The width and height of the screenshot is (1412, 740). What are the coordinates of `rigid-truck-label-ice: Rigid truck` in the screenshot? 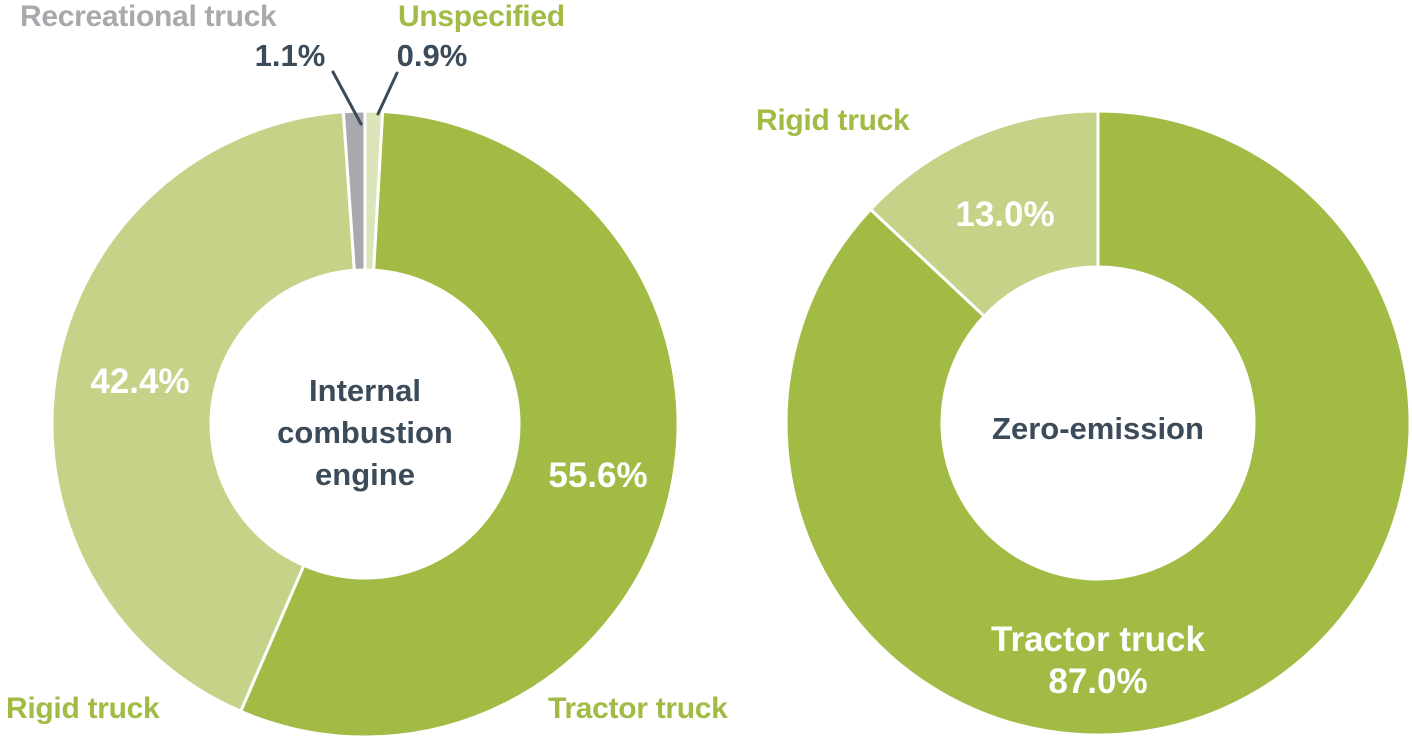 It's located at (83, 708).